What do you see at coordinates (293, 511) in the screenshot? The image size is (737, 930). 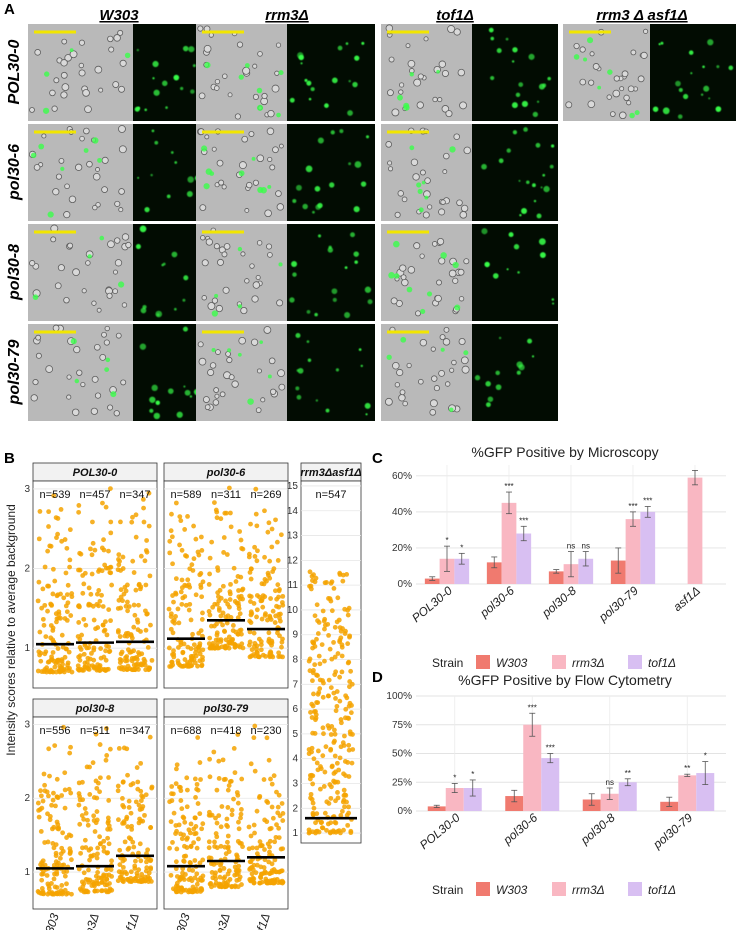 I see `y-tick-label: 14` at bounding box center [293, 511].